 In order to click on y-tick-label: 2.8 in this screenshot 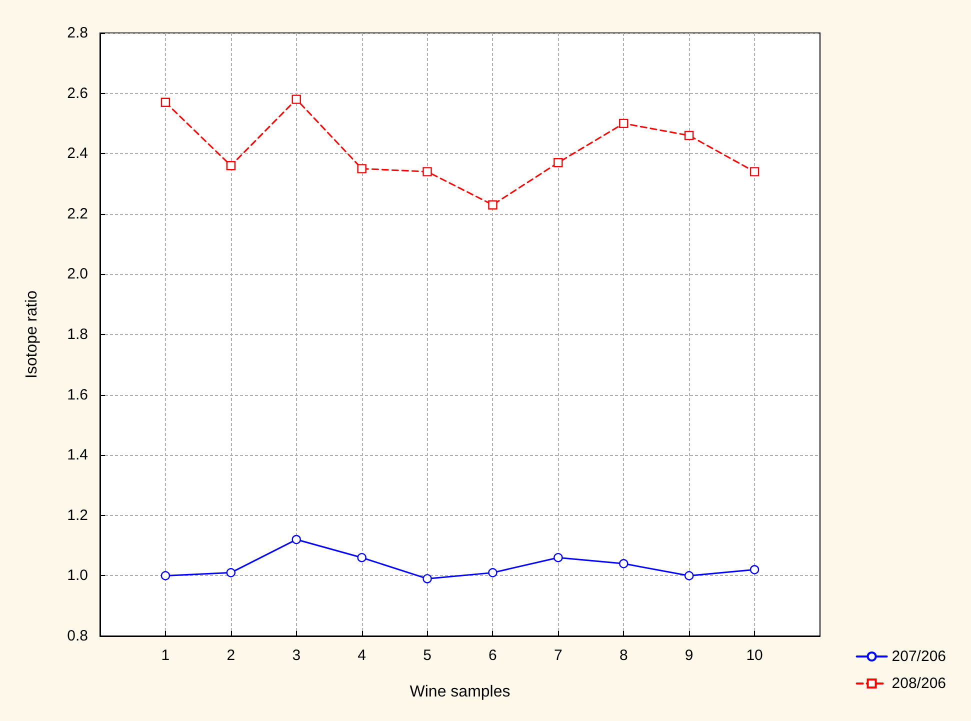, I will do `click(77, 33)`.